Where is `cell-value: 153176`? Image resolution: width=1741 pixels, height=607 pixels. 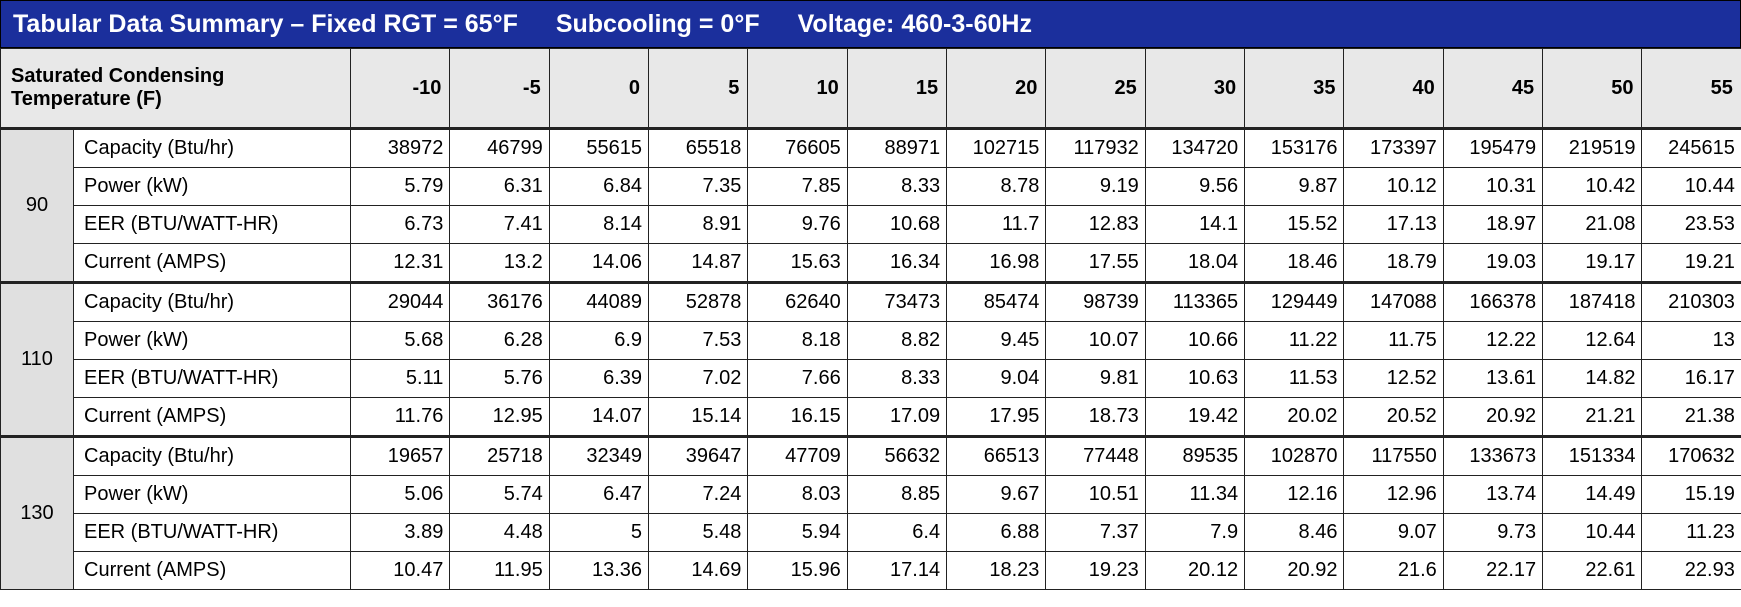 cell-value: 153176 is located at coordinates (1294, 148).